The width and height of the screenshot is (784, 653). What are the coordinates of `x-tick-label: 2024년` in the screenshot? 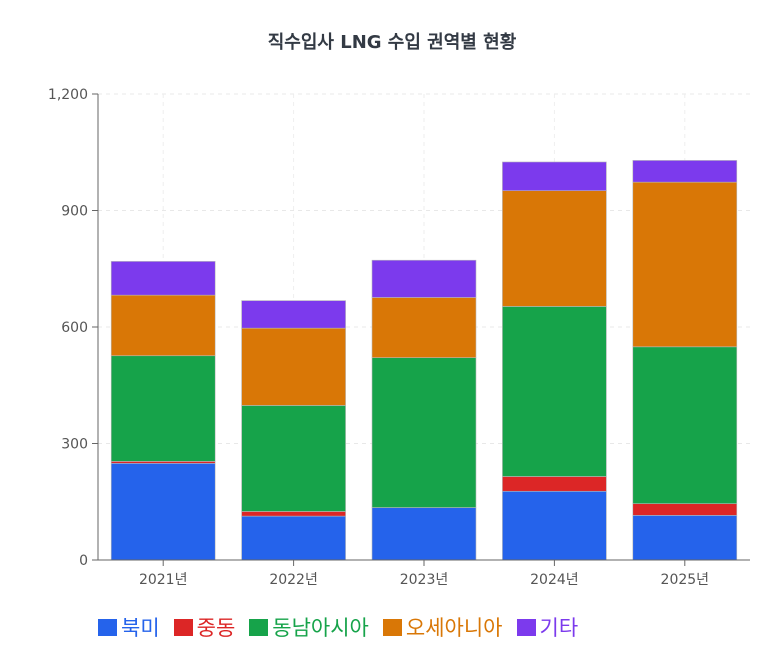 It's located at (554, 580).